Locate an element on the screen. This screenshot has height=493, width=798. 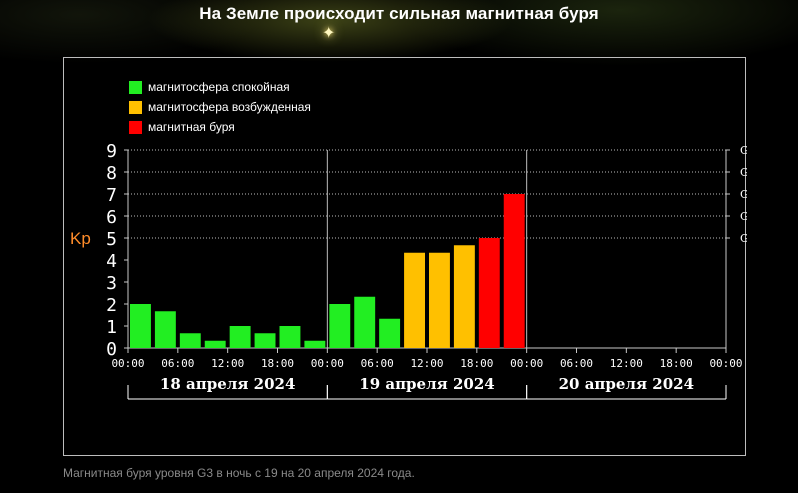
y-tick-label: 6 is located at coordinates (111, 217).